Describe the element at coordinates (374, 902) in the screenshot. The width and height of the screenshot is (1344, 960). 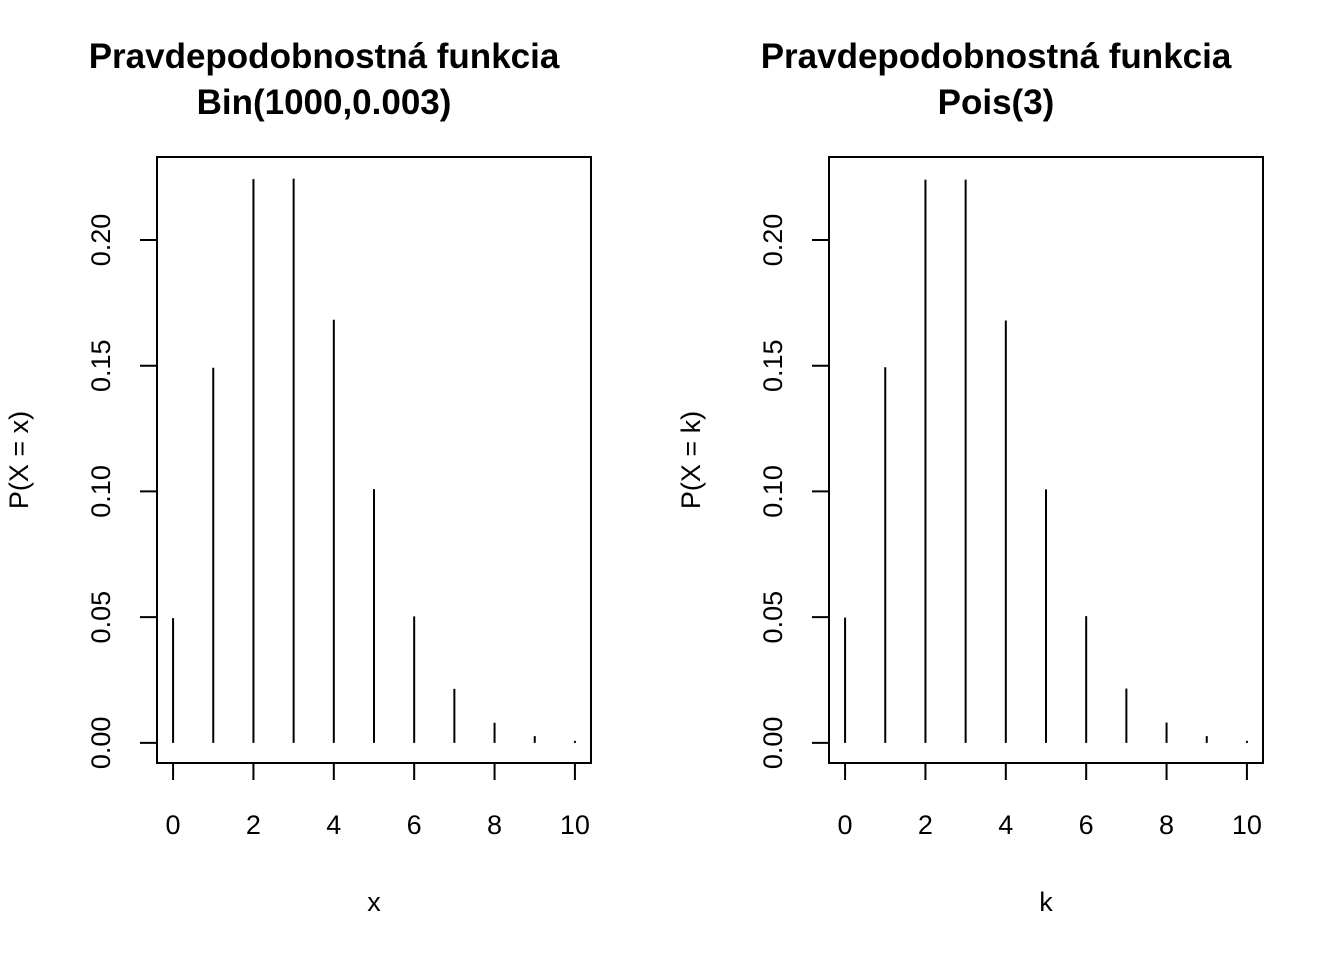
I see `x-axis-label: x` at that location.